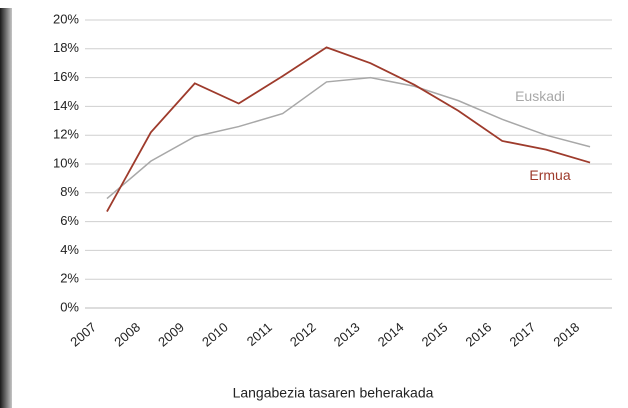 This screenshot has height=408, width=628. I want to click on series-label: Euskadi, so click(540, 96).